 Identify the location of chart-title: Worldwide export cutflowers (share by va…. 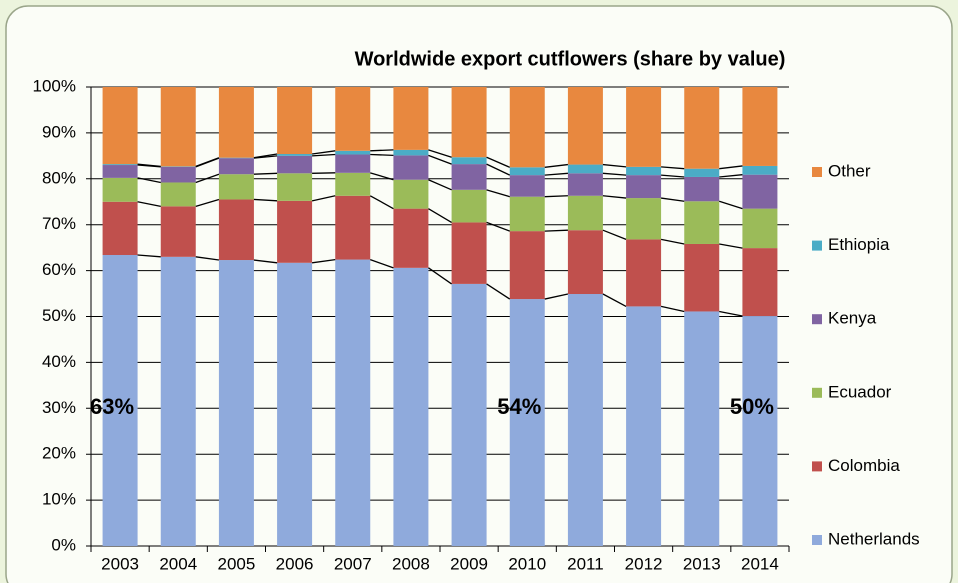
(570, 59).